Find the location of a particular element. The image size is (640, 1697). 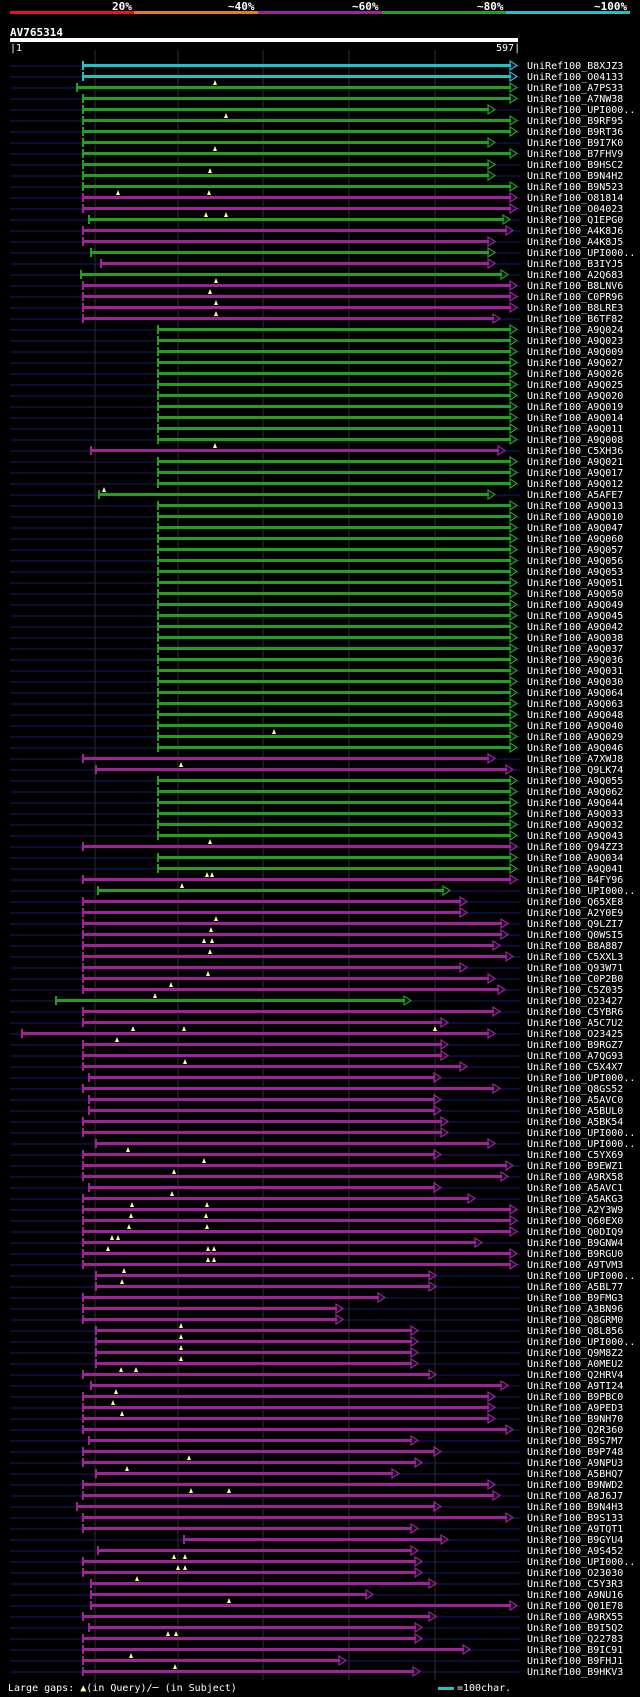

hit-name: UniRef100_Q0WSI5 is located at coordinates (575, 935).